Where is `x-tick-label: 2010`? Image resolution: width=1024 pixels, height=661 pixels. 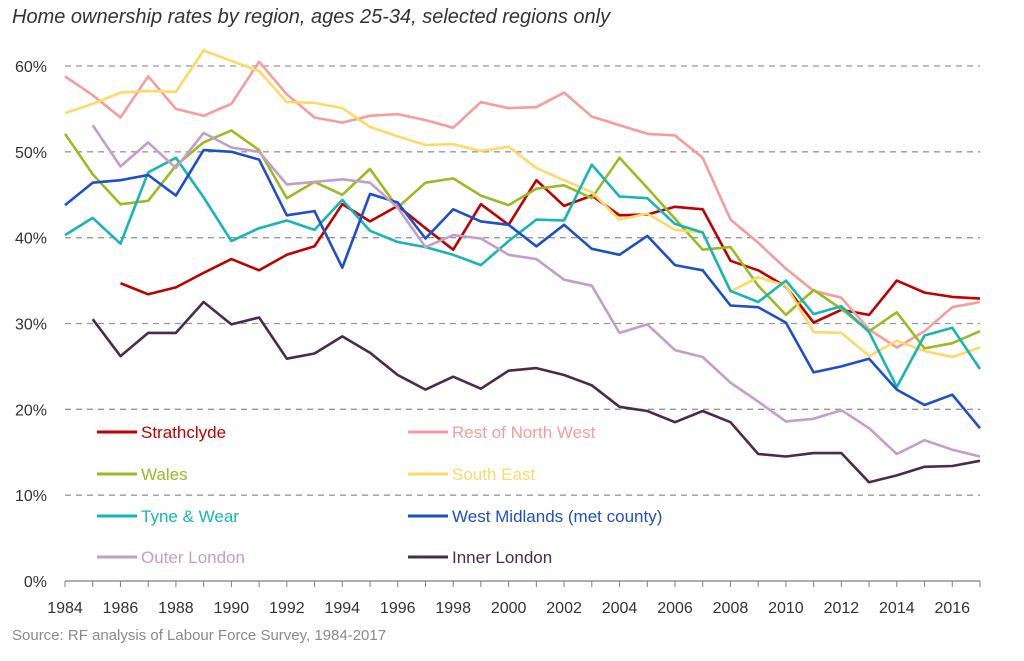
x-tick-label: 2010 is located at coordinates (786, 608).